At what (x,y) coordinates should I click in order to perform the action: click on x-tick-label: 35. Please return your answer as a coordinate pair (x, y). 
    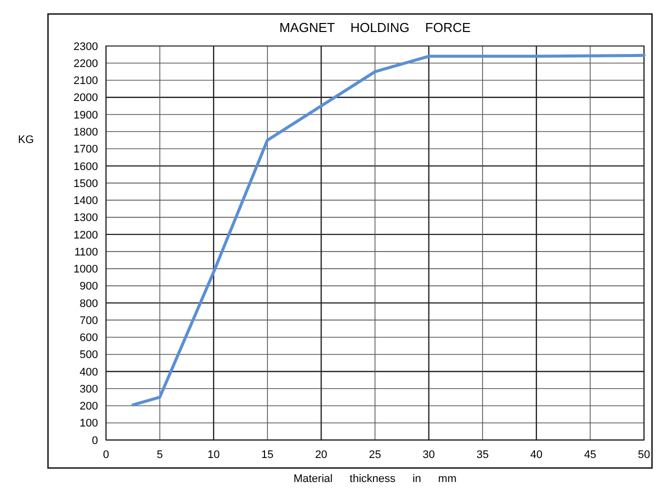
    Looking at the image, I should click on (482, 455).